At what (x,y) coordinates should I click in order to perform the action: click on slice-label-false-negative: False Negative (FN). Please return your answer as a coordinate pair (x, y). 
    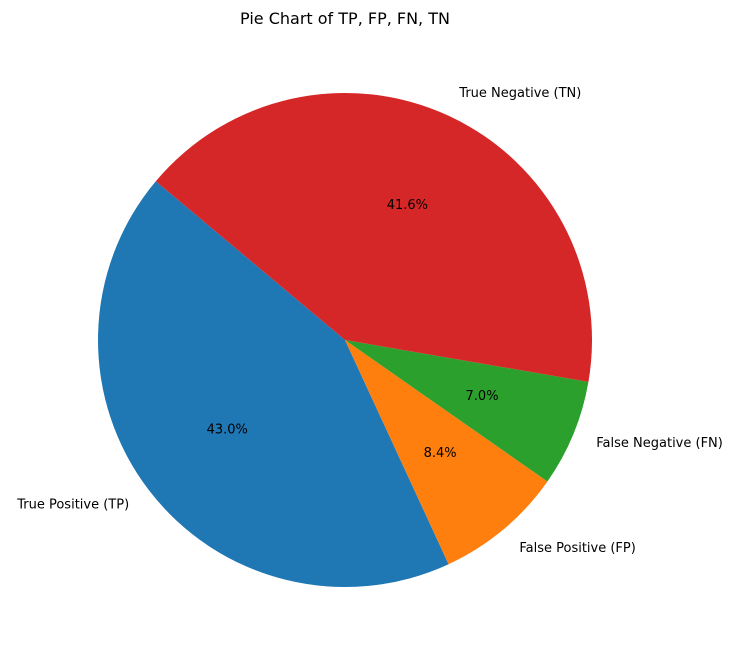
    Looking at the image, I should click on (659, 443).